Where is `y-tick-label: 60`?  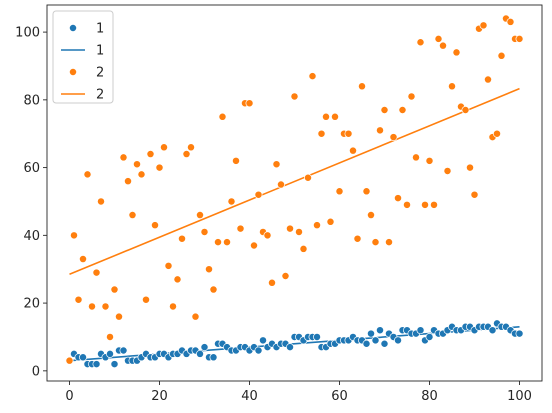
y-tick-label: 60 is located at coordinates (31, 168).